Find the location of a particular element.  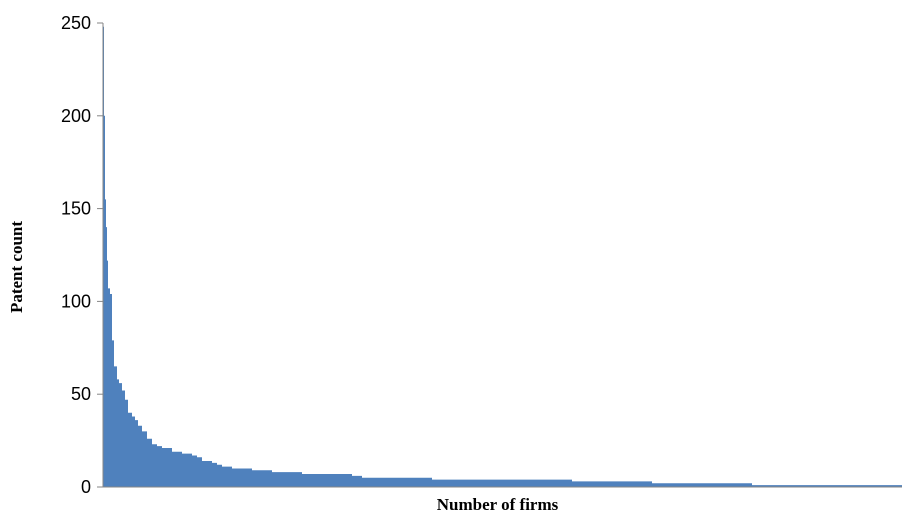

y-tick-label: 200 is located at coordinates (76, 116).